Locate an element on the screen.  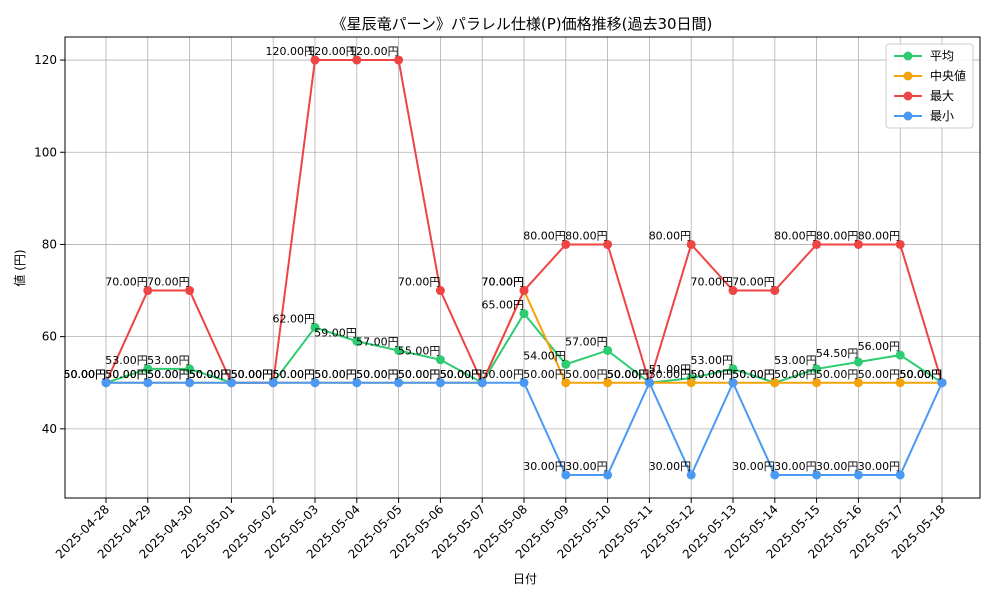
y-tick-label: 80 is located at coordinates (49, 244).